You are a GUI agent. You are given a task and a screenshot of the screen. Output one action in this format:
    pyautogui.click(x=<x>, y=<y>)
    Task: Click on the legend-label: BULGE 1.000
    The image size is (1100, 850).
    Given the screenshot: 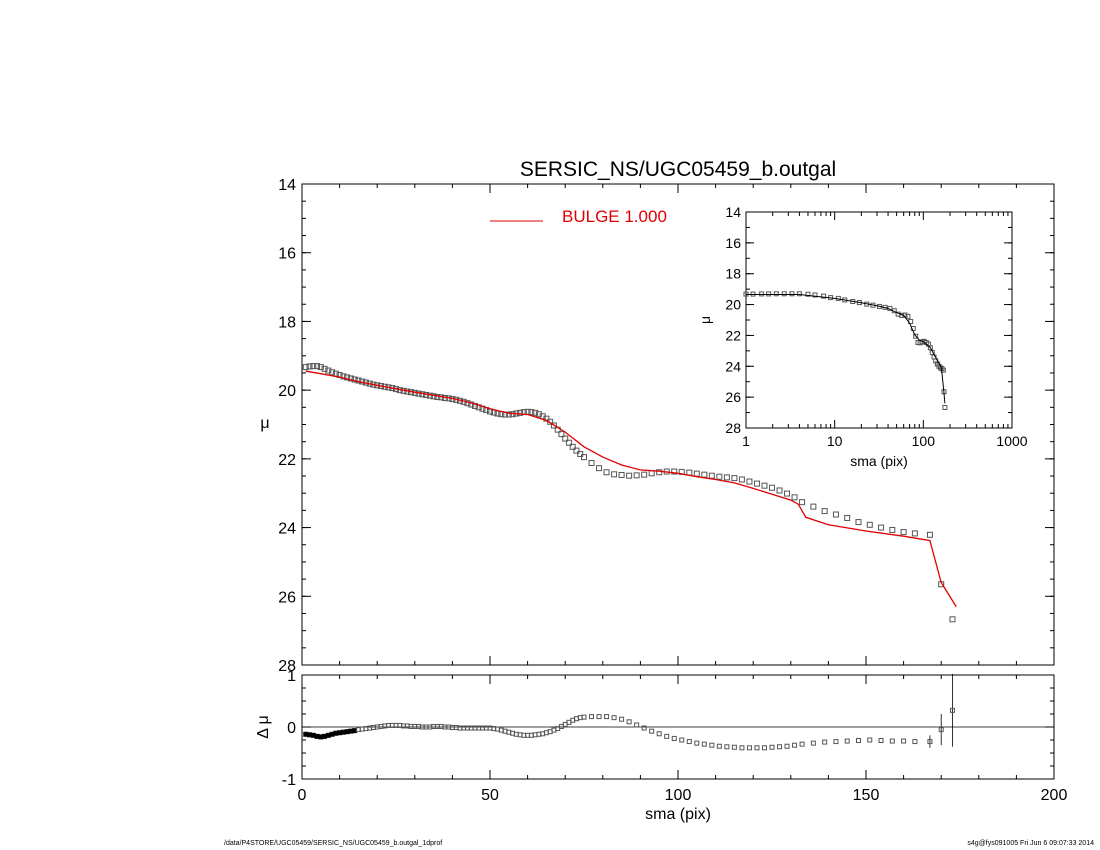 What is the action you would take?
    pyautogui.click(x=614, y=216)
    